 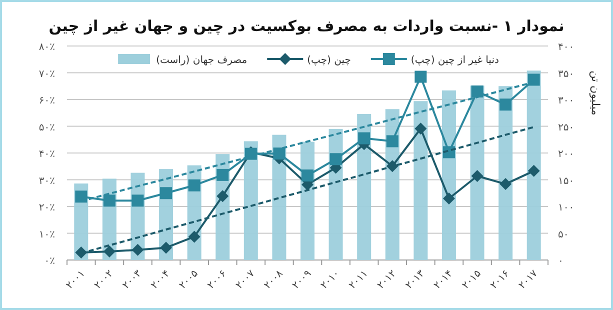 What do you see at coordinates (329, 60) in the screenshot?
I see `legend-label: چین (چپ)` at bounding box center [329, 60].